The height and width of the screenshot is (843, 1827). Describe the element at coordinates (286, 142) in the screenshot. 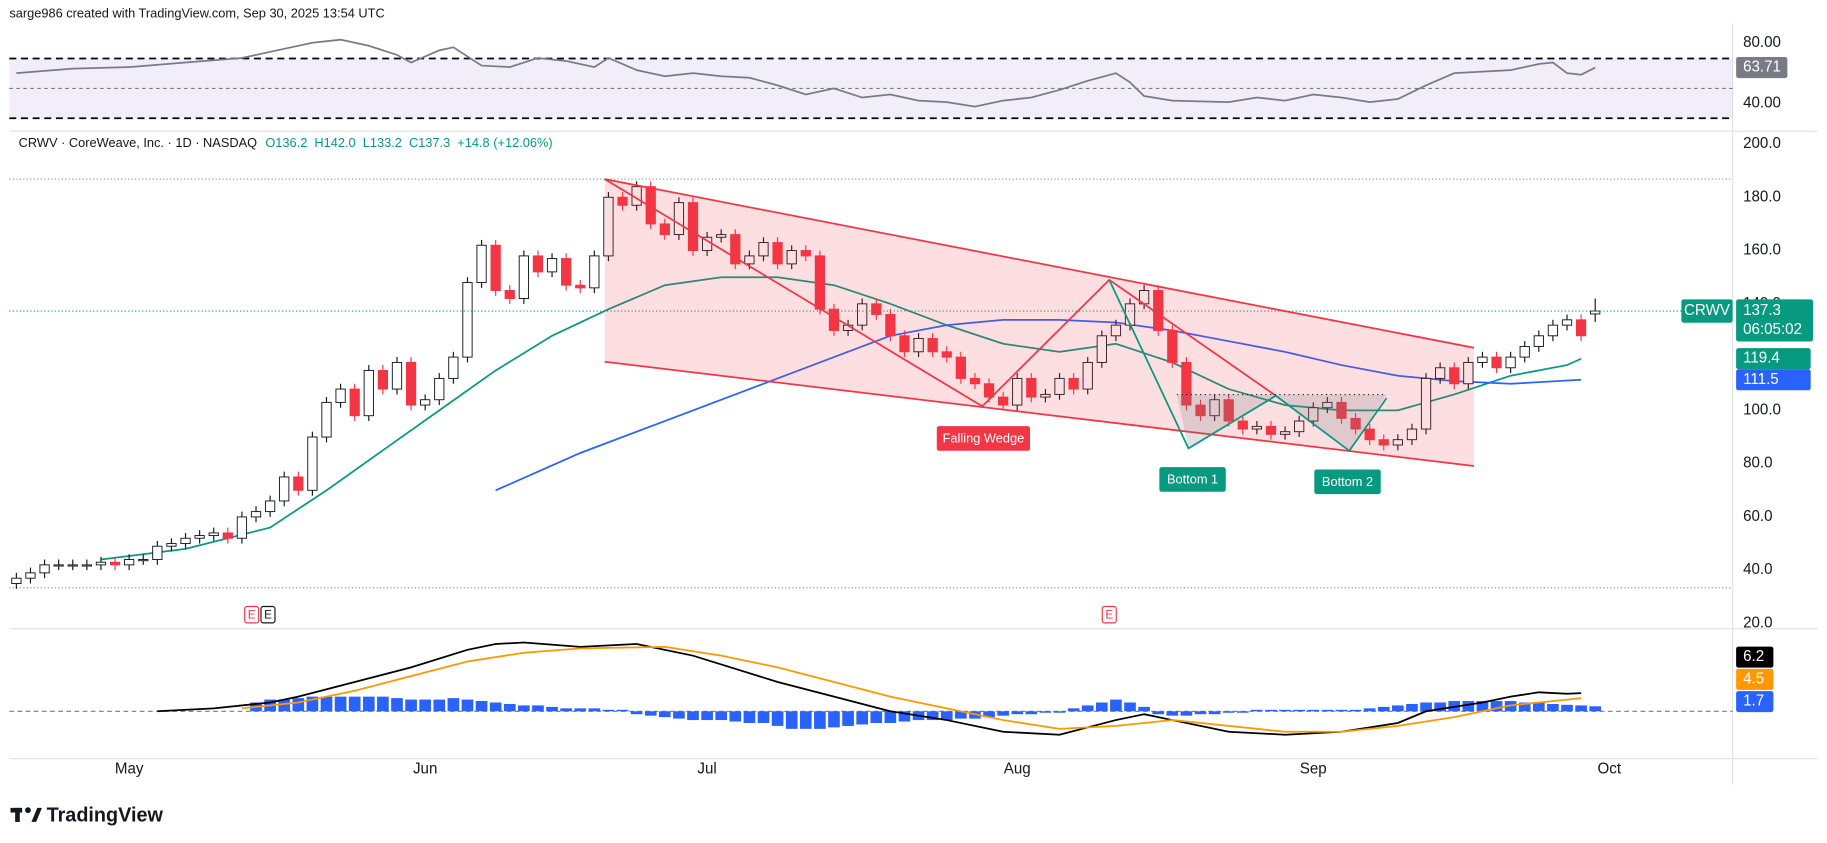

I see `legend-open: O136.2` at that location.